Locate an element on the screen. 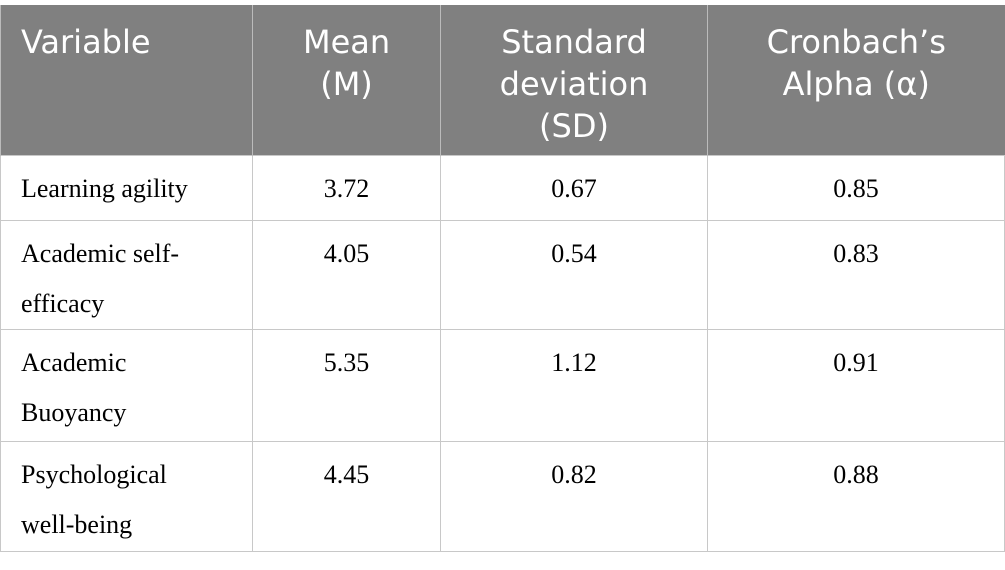 This screenshot has height=570, width=1005. value-cell: 4.05 is located at coordinates (346, 274).